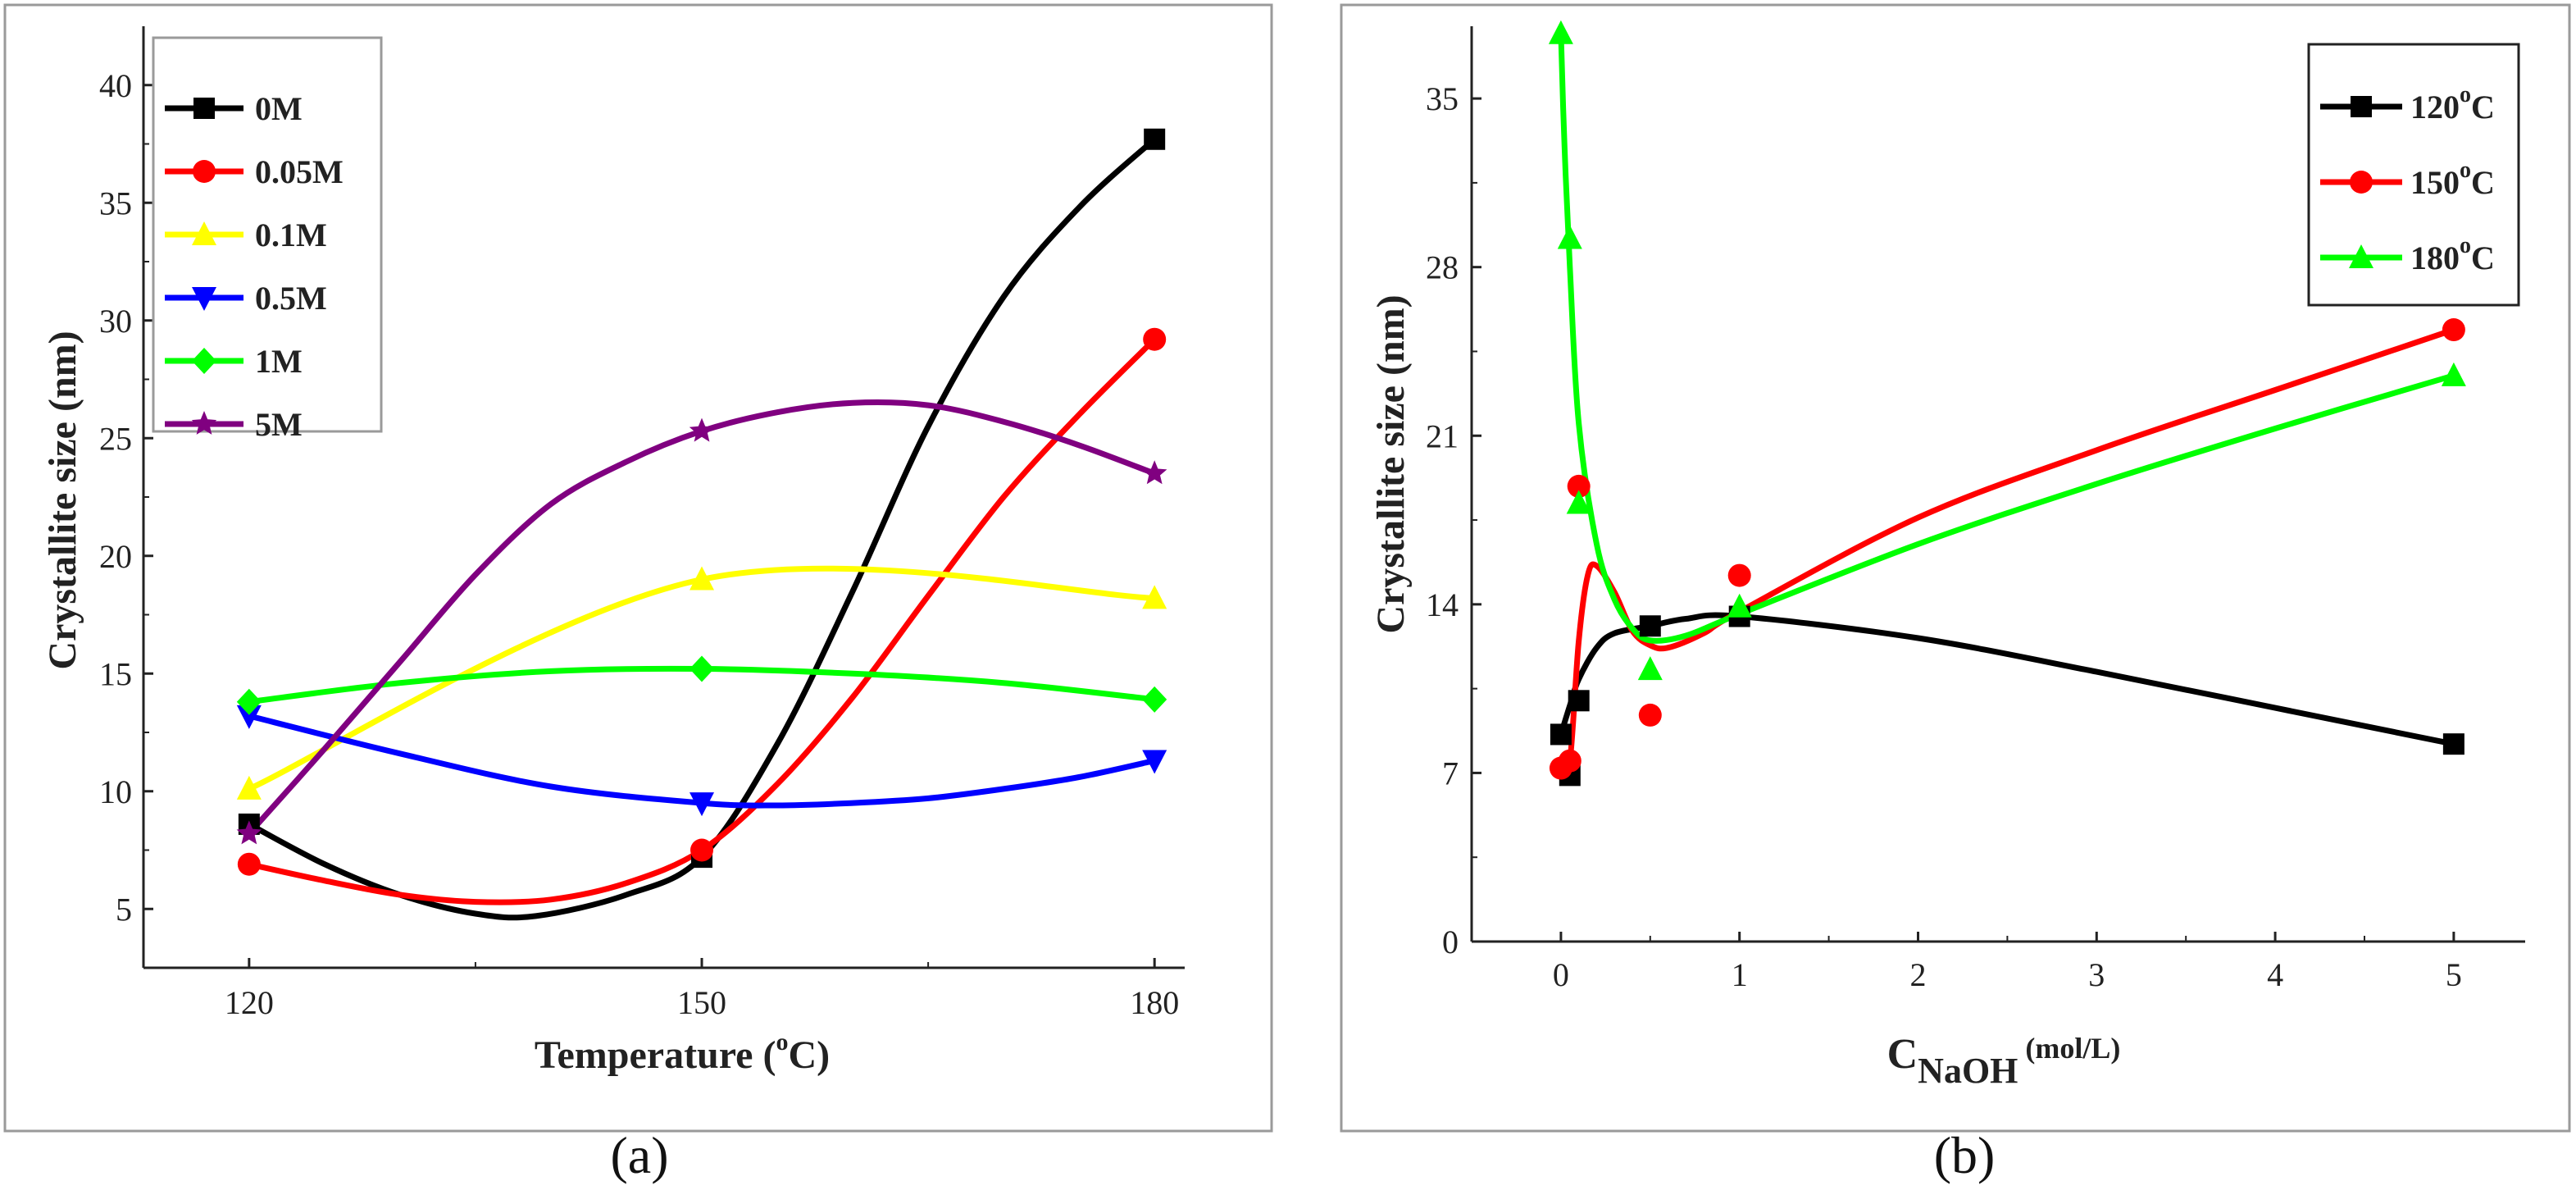 Image resolution: width=2576 pixels, height=1204 pixels. Describe the element at coordinates (1155, 139) in the screenshot. I see `data-point-0M` at that location.